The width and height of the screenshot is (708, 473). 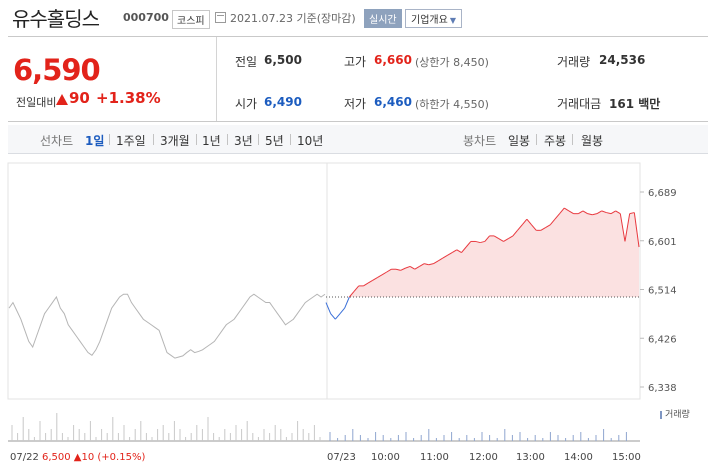 What do you see at coordinates (211, 141) in the screenshot?
I see `period-1y: 1년` at bounding box center [211, 141].